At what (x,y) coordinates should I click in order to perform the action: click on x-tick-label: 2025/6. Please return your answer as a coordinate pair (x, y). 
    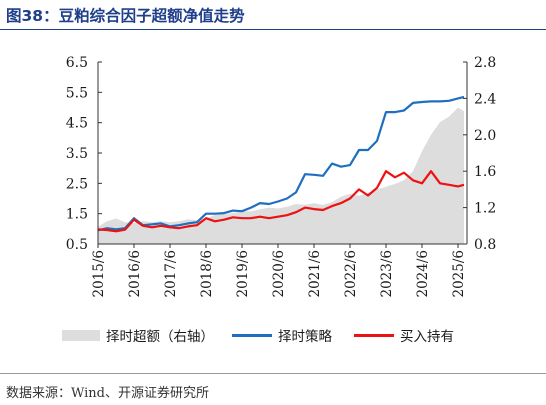
    Looking at the image, I should click on (459, 274).